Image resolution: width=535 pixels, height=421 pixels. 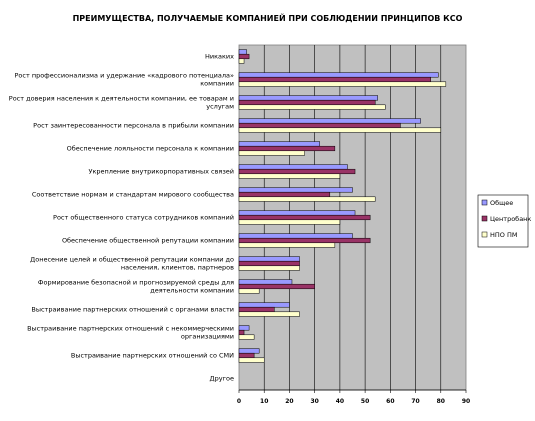 What do you see at coordinates (510, 219) in the screenshot?
I see `legend-label: Центробанк` at bounding box center [510, 219].